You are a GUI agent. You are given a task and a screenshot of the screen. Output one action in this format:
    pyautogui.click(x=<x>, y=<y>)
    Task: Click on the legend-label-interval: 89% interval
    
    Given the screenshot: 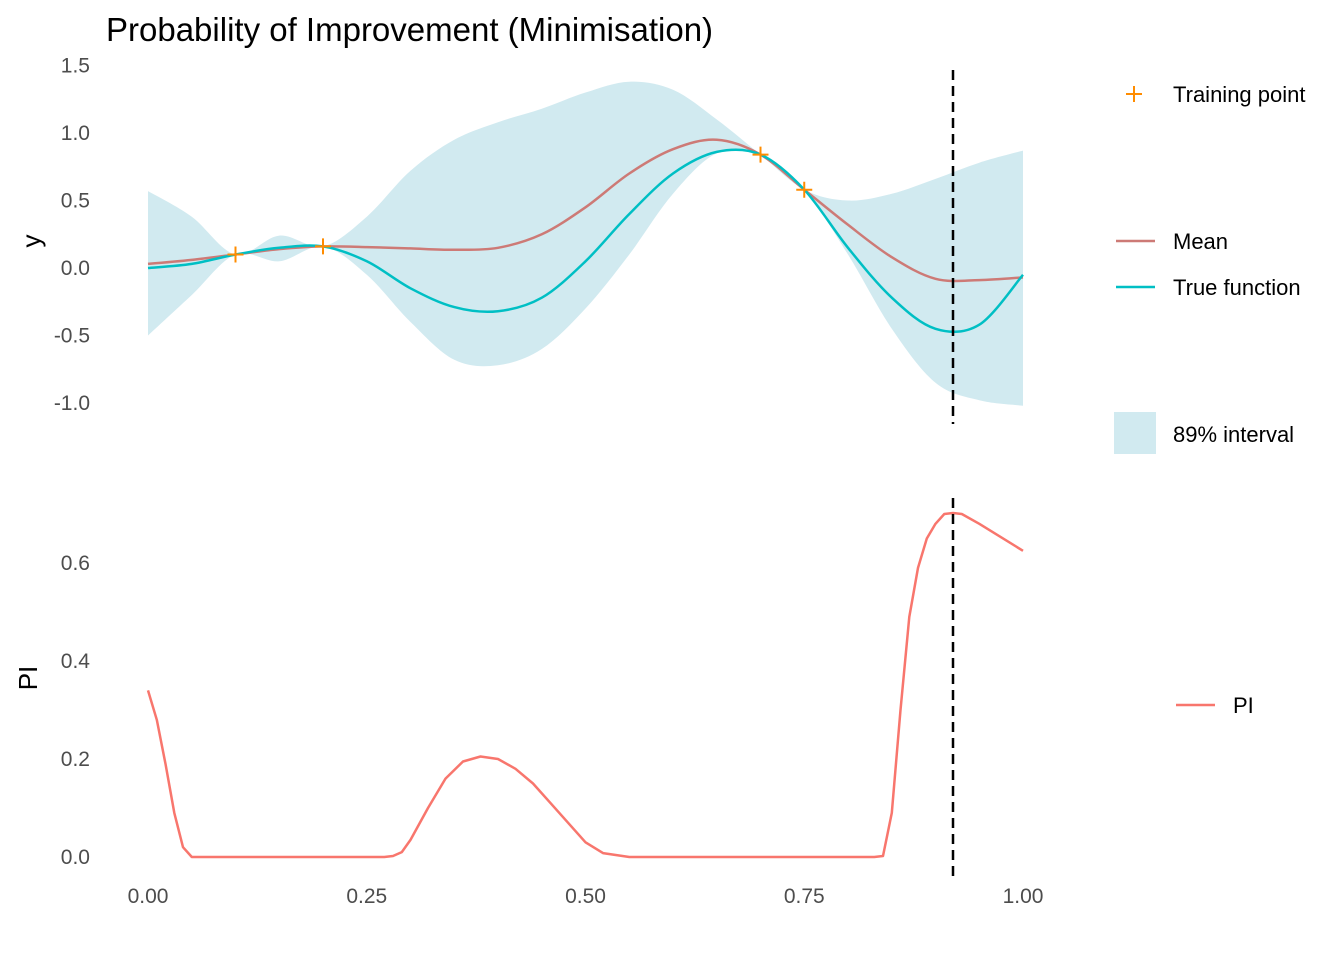 What is the action you would take?
    pyautogui.click(x=1233, y=434)
    